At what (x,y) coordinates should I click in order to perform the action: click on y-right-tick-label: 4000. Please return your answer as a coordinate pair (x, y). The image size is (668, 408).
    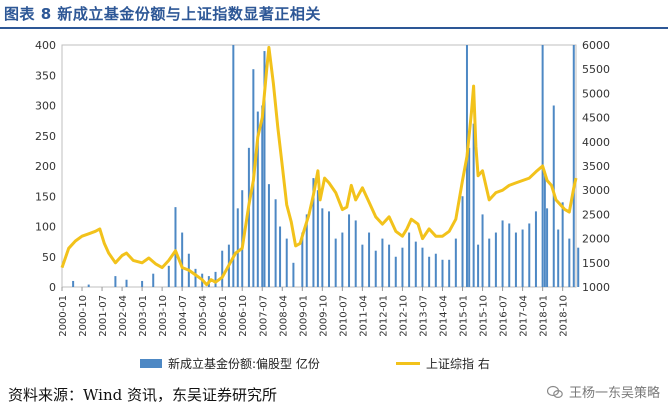
    Looking at the image, I should click on (596, 142).